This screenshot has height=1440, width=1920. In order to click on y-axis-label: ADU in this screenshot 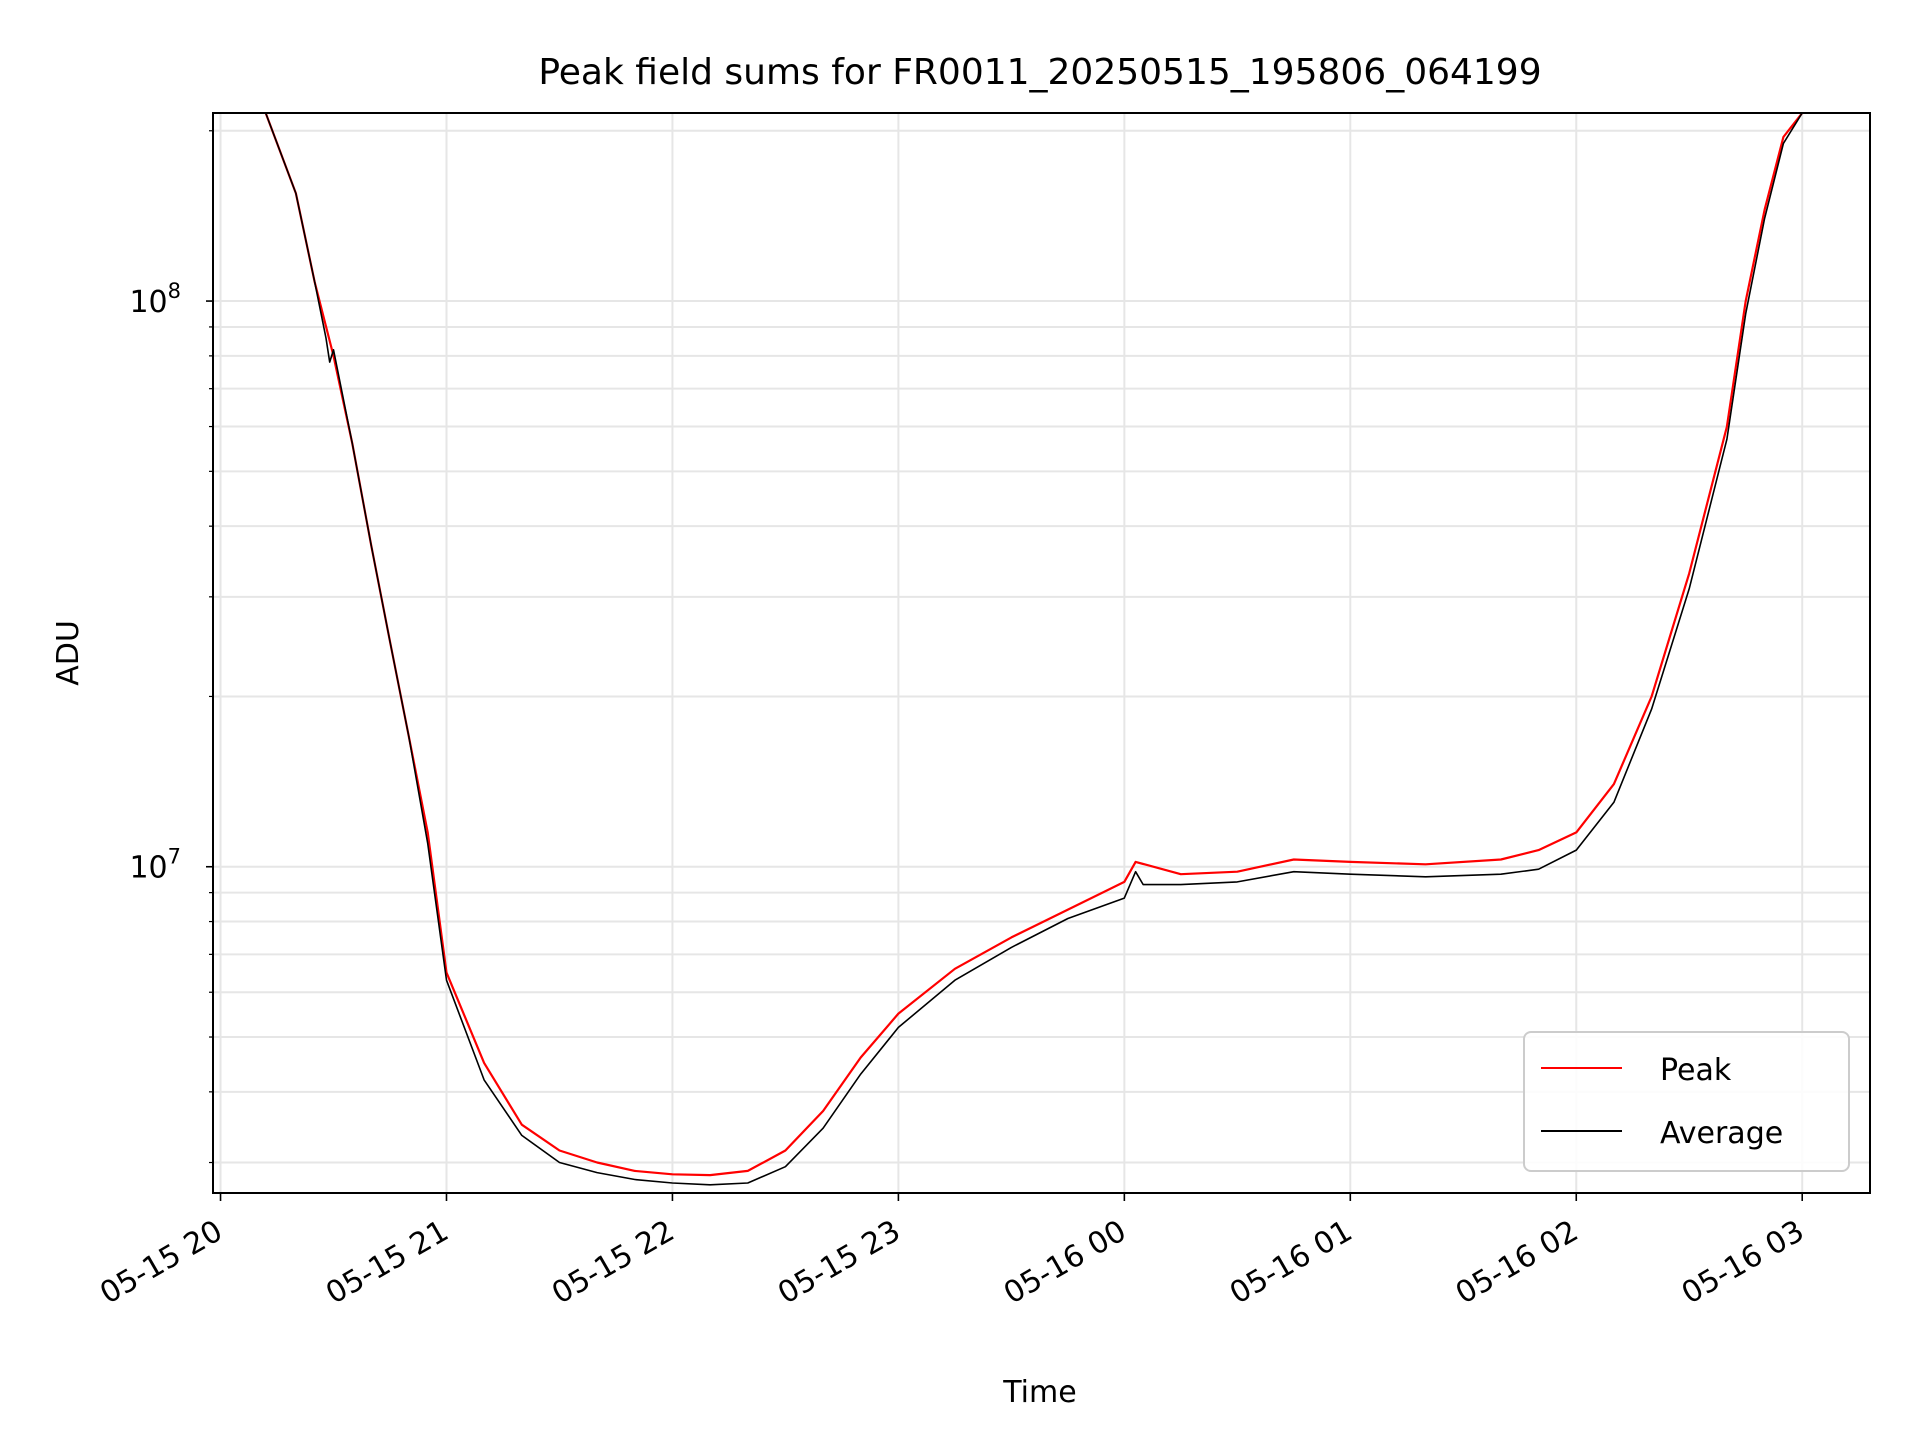, I will do `click(68, 653)`.